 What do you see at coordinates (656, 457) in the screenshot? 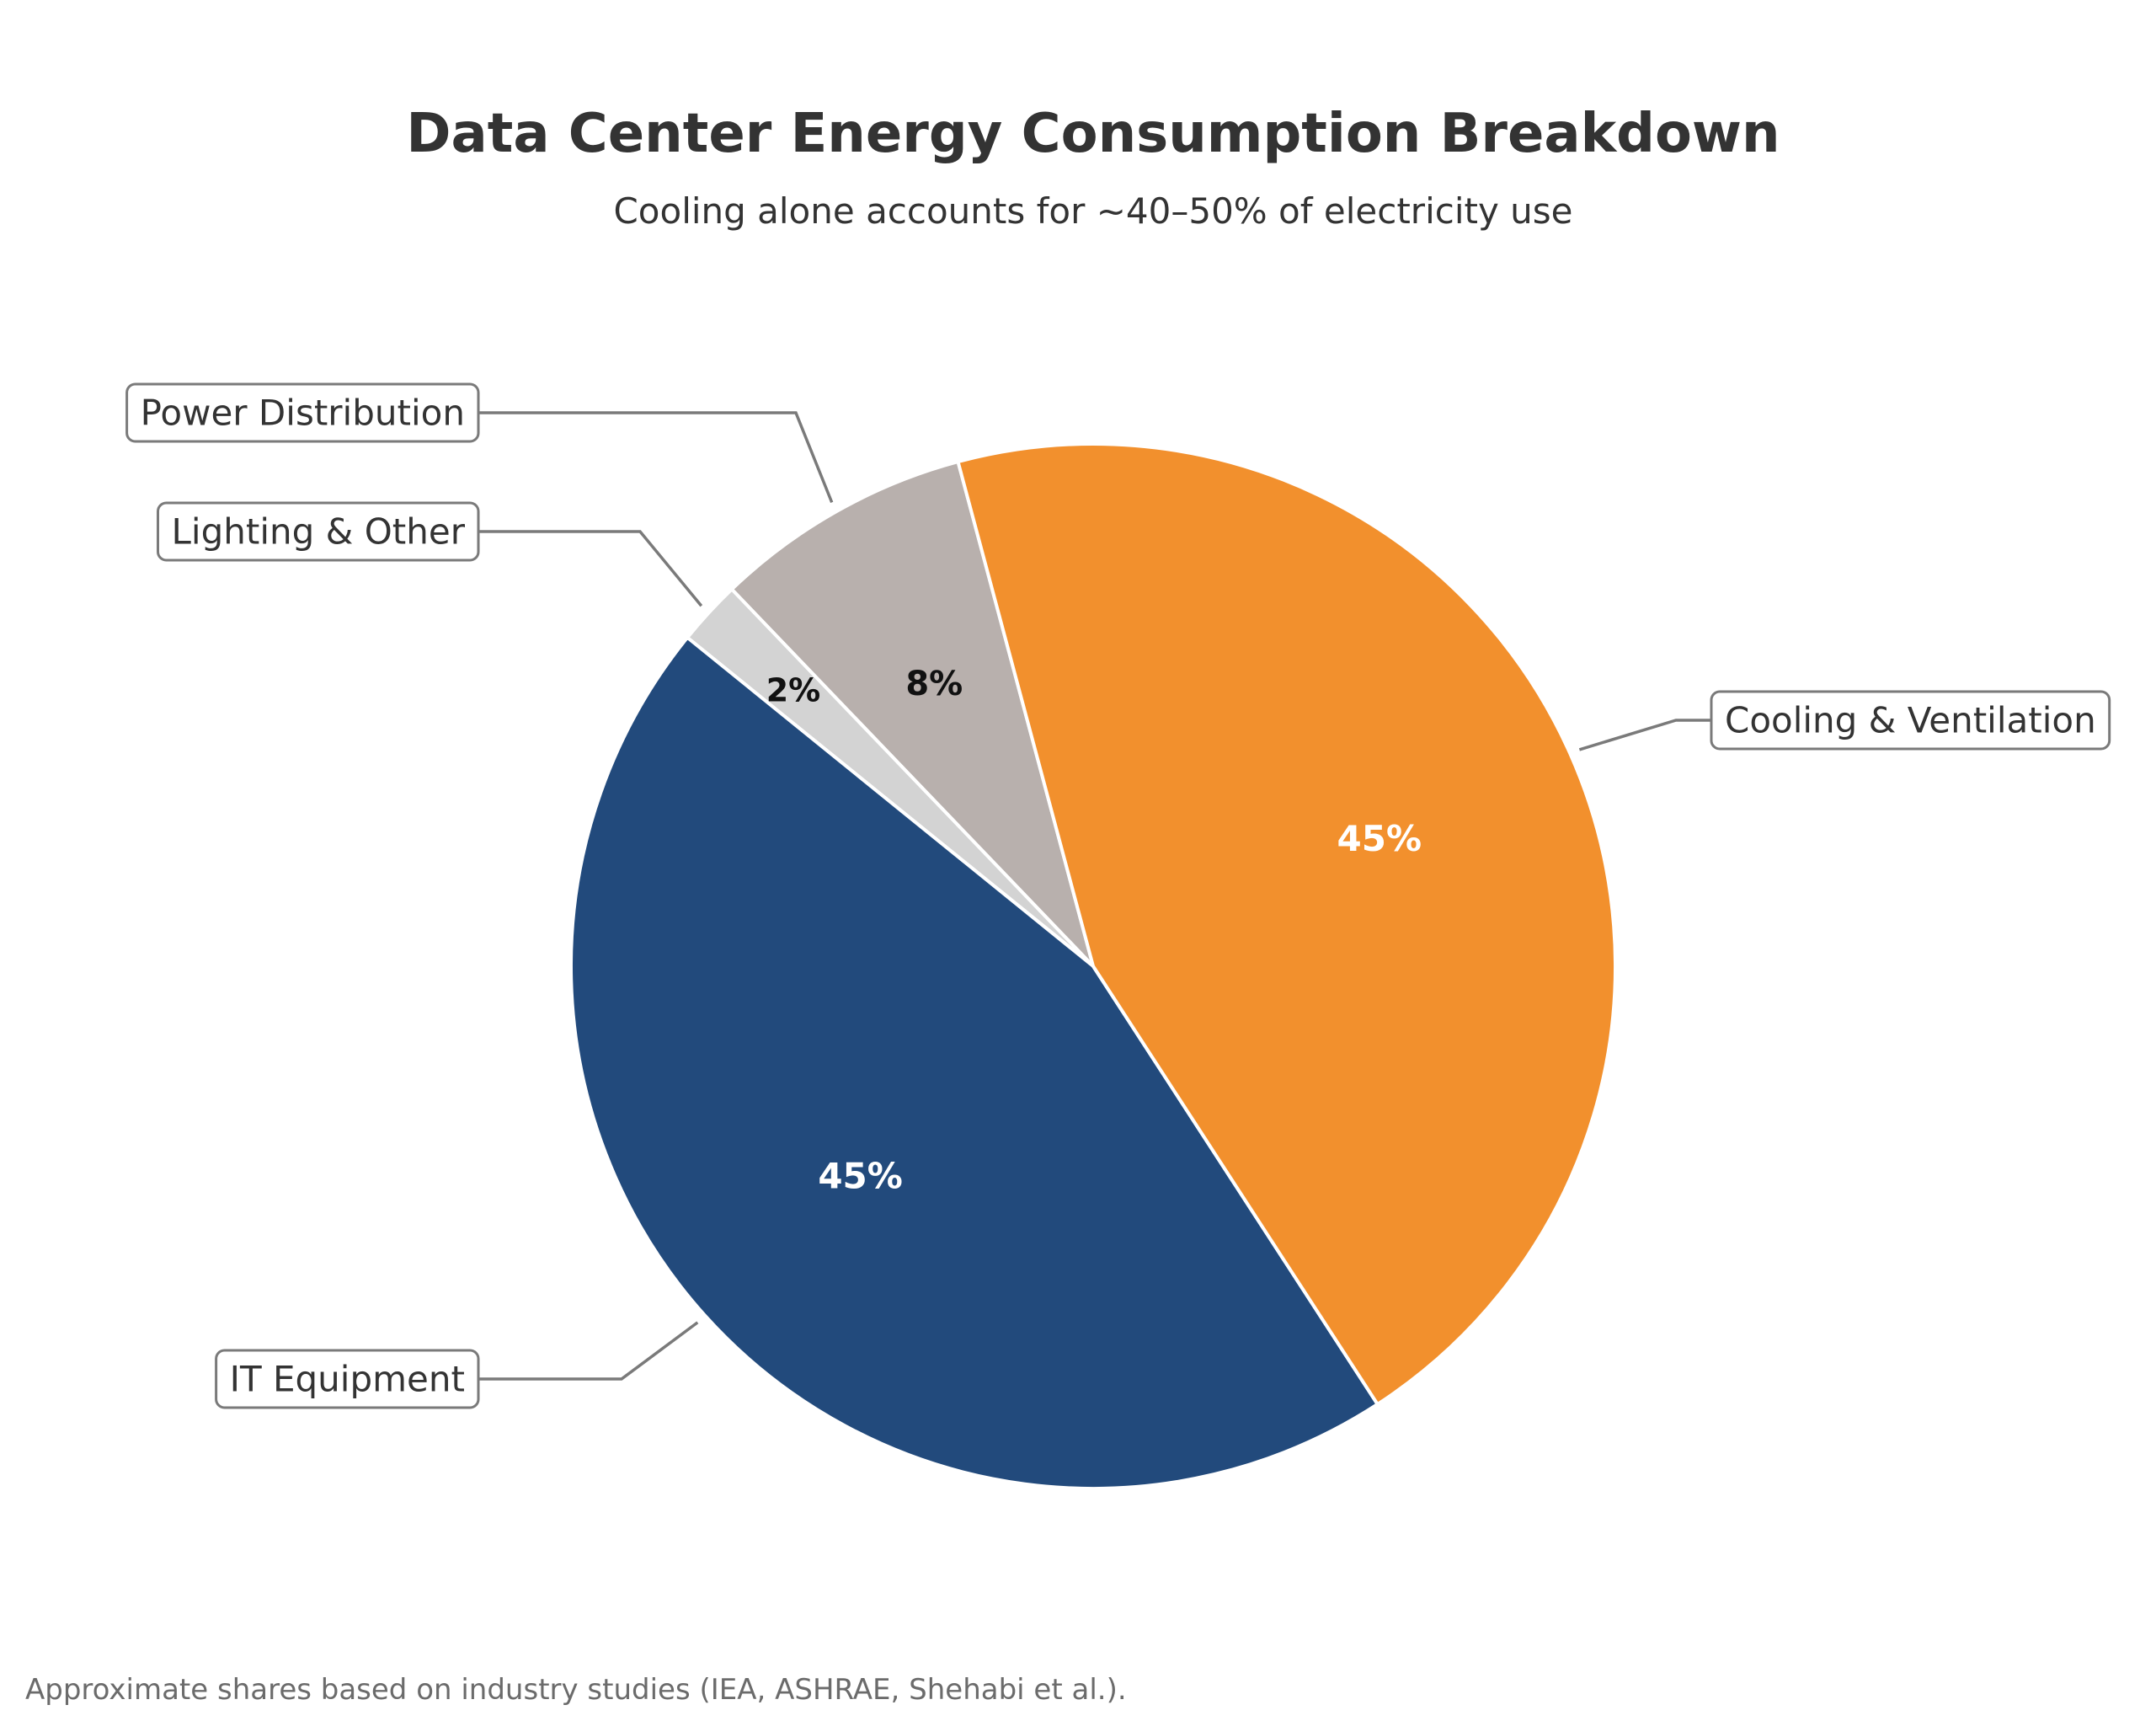
I see `leader-line-power-distribution` at bounding box center [656, 457].